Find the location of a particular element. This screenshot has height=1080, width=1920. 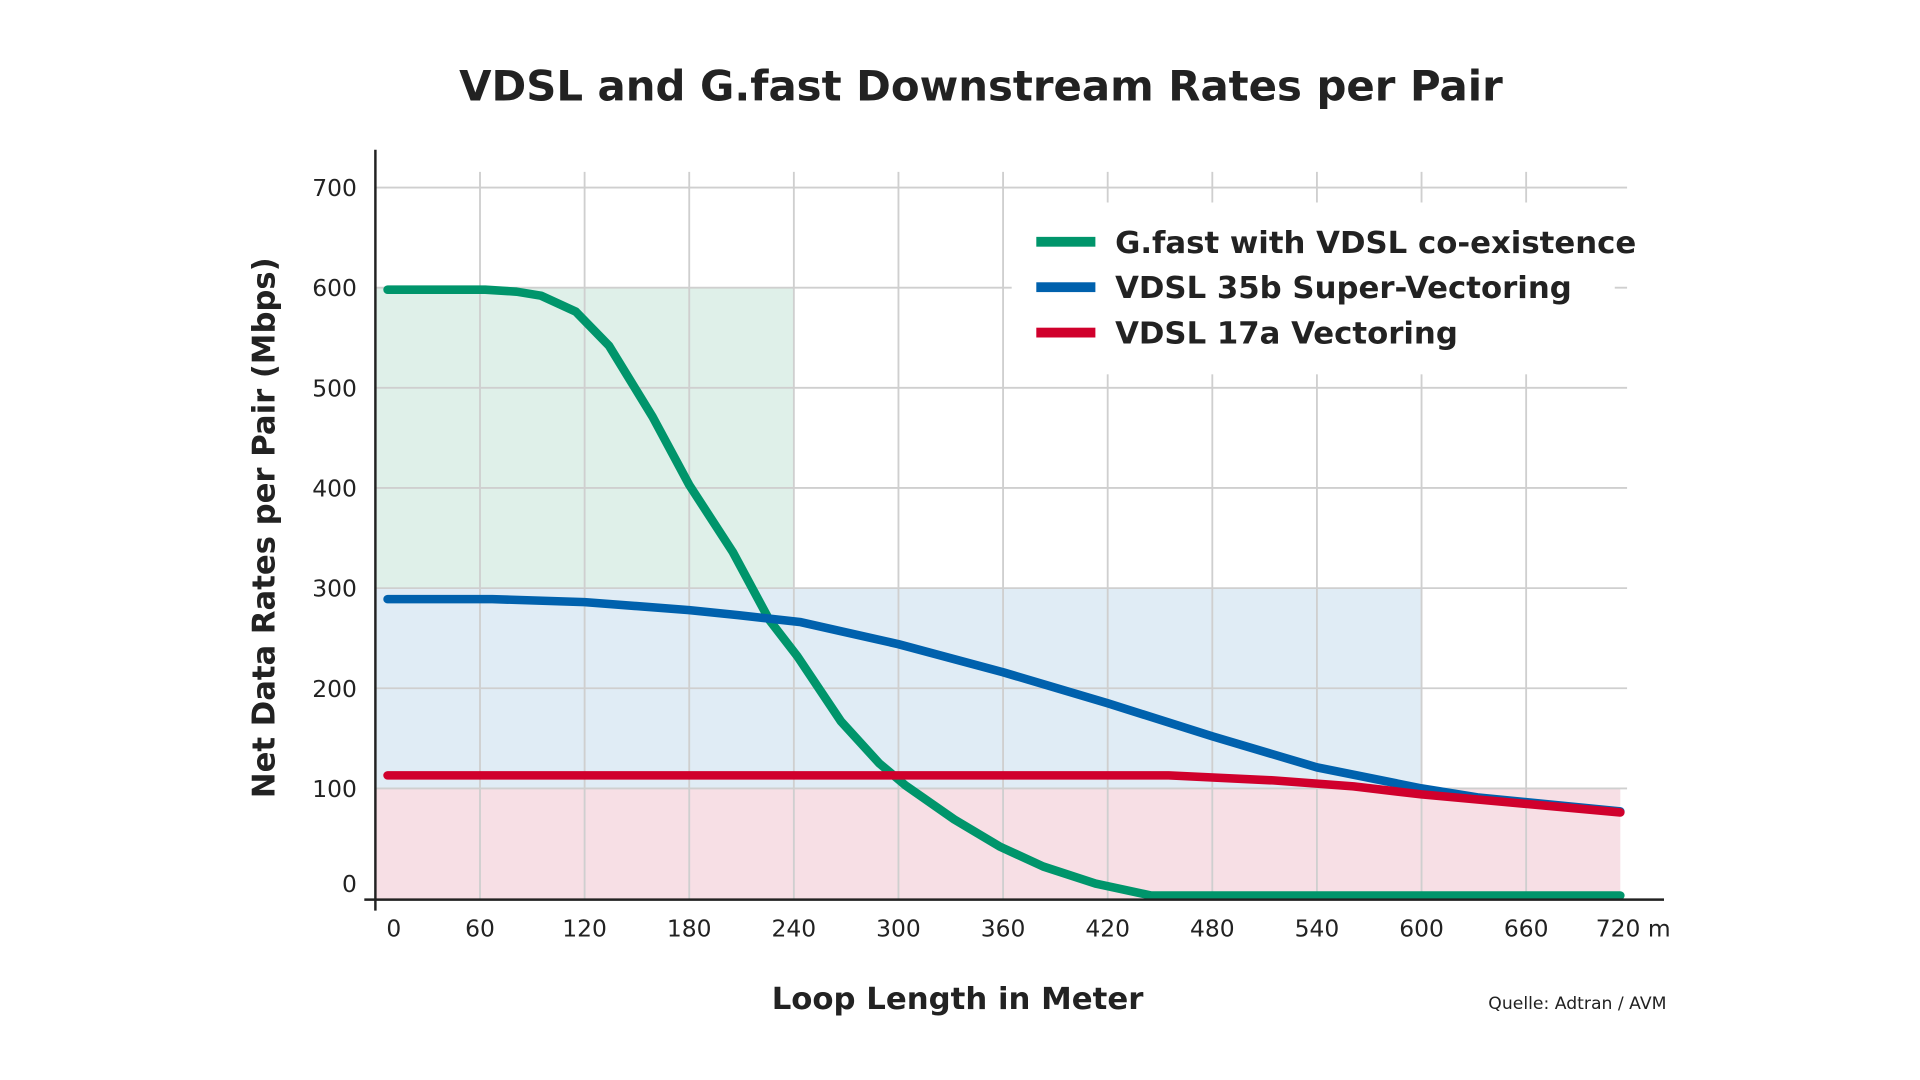

x-tick-label: 300 is located at coordinates (898, 928).